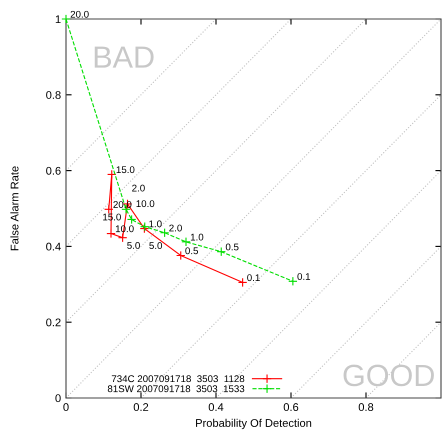  What do you see at coordinates (58, 398) in the screenshot?
I see `y-tick-label: 0` at bounding box center [58, 398].